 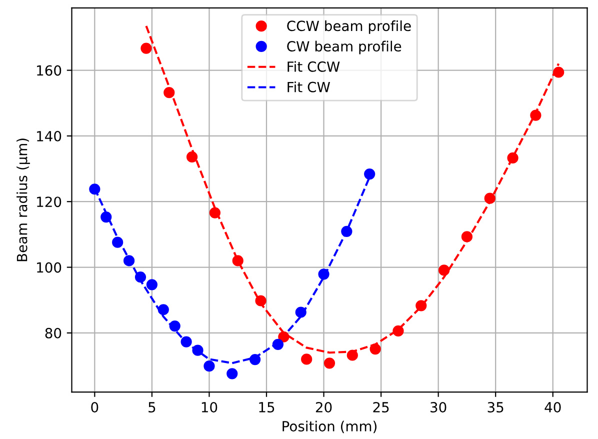 What do you see at coordinates (210, 407) in the screenshot?
I see `x-tick-label: 10` at bounding box center [210, 407].